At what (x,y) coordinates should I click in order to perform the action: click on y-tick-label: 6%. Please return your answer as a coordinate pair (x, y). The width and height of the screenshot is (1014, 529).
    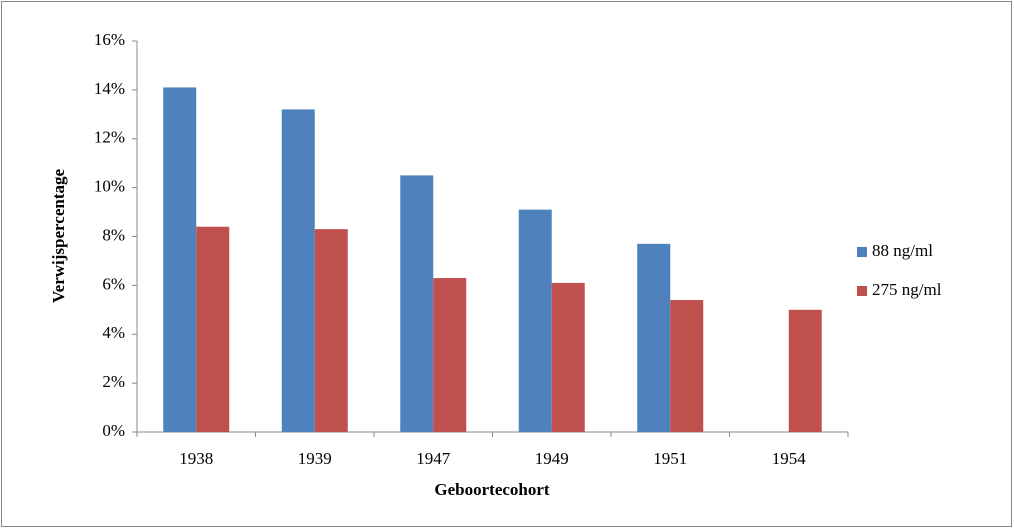
    Looking at the image, I should click on (113, 283).